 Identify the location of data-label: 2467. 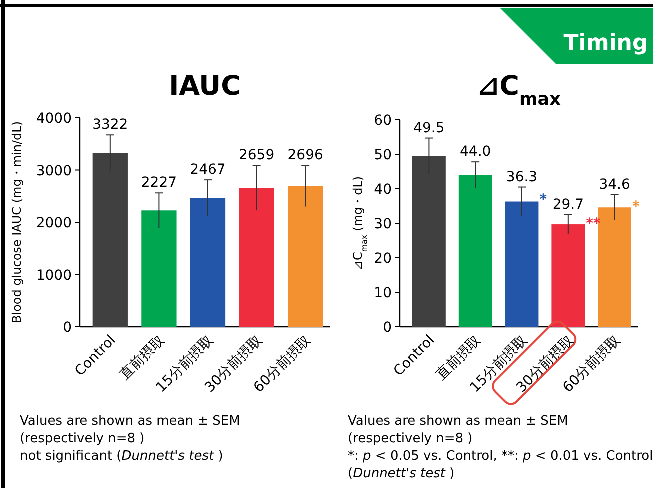
(208, 170).